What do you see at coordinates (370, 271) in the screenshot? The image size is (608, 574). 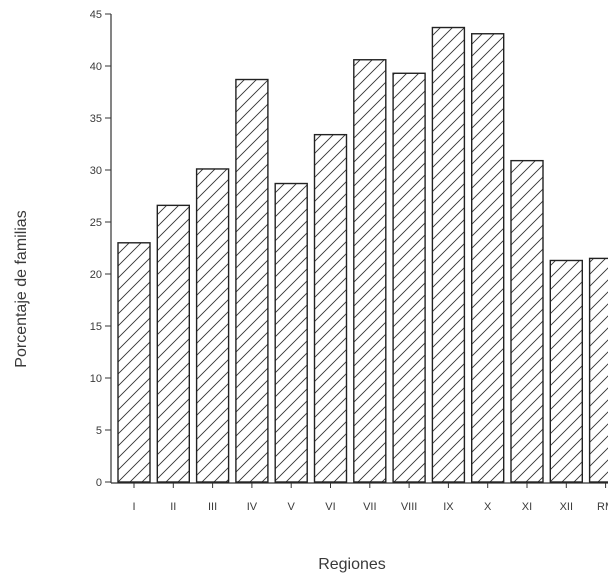 I see `bar-VII` at bounding box center [370, 271].